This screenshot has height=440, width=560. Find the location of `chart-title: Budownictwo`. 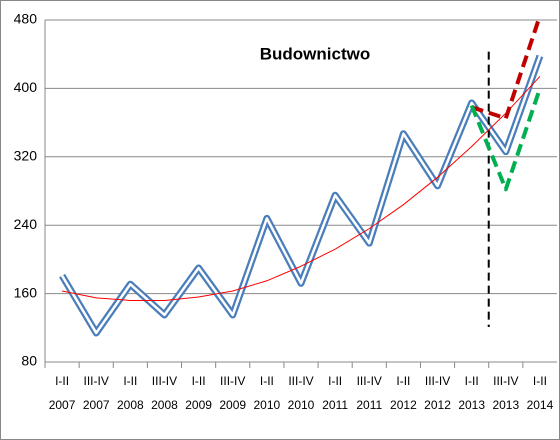

chart-title: Budownictwo is located at coordinates (315, 53).